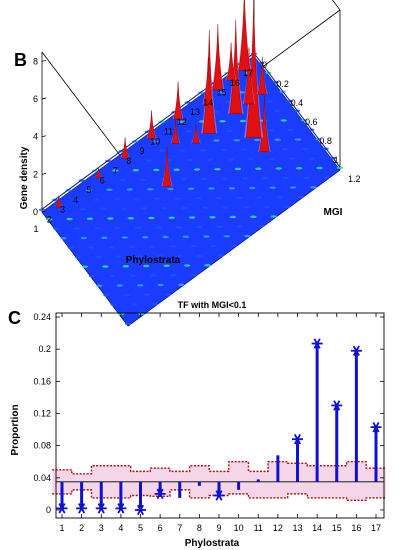  What do you see at coordinates (325, 141) in the screenshot?
I see `y-tick-label: 0.8` at bounding box center [325, 141].